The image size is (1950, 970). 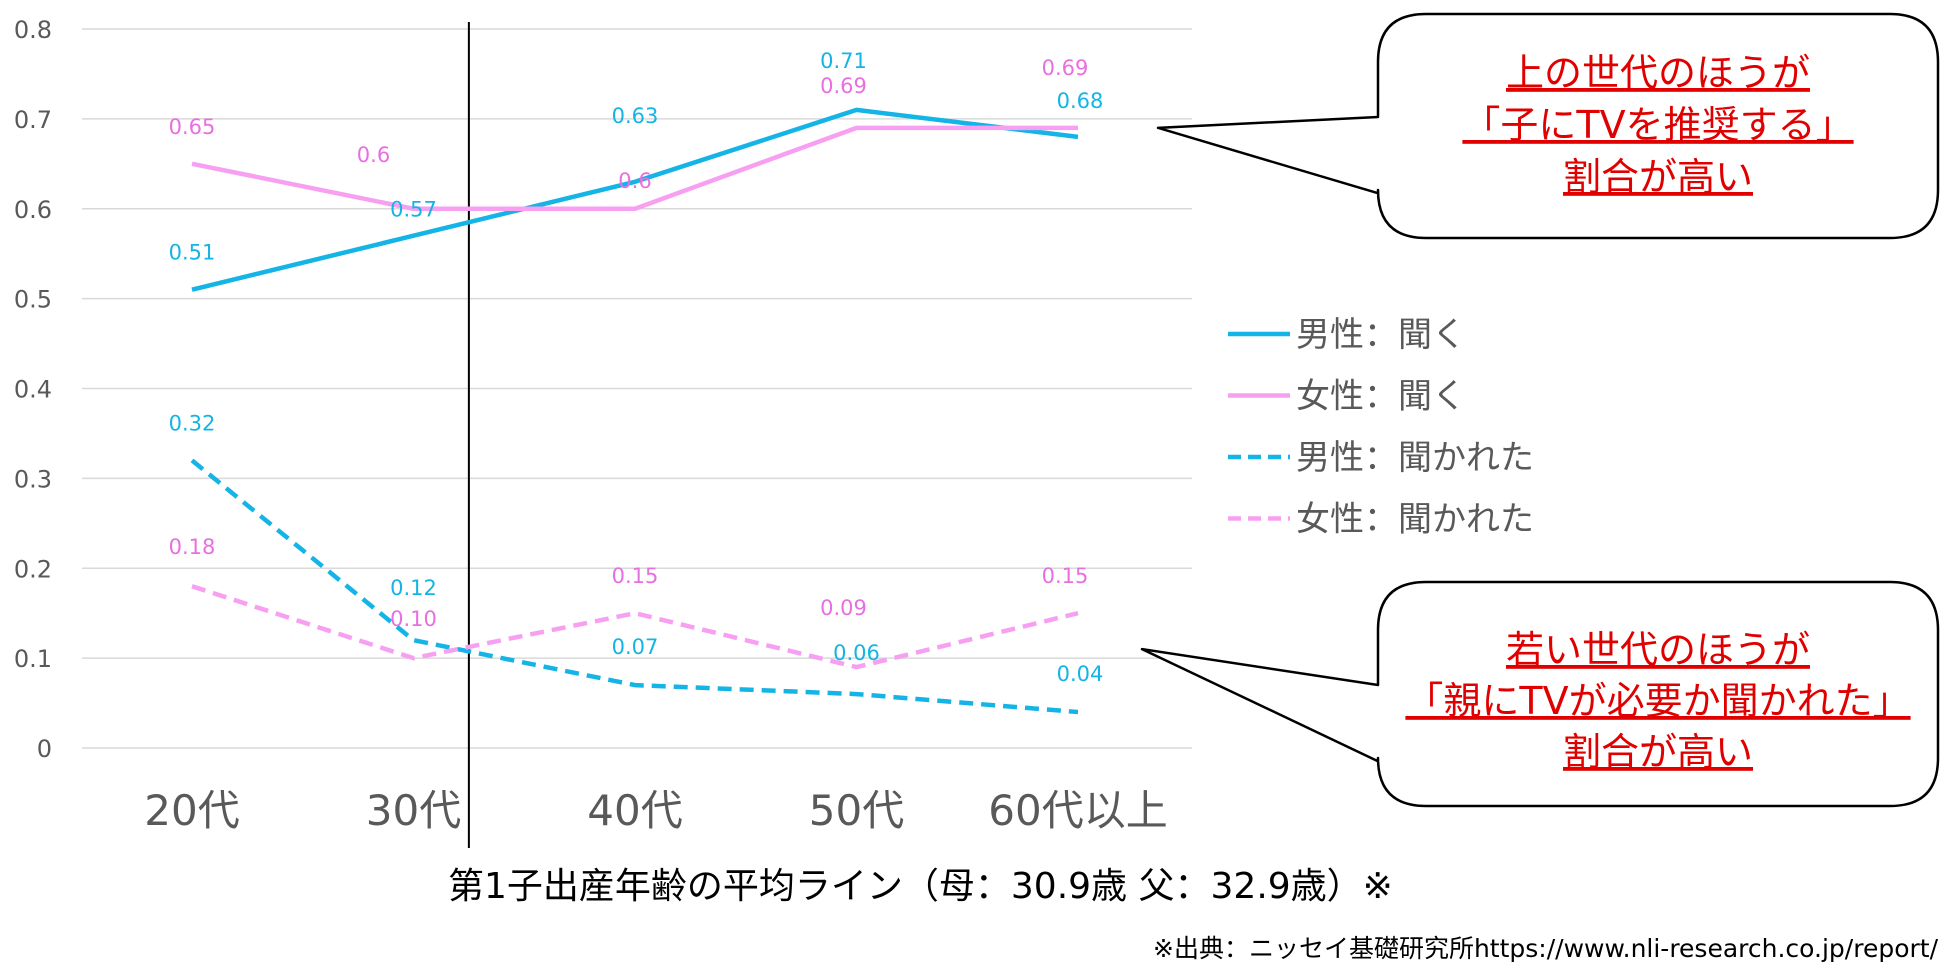 I want to click on data-label-male-asked: 0.06, so click(x=856, y=653).